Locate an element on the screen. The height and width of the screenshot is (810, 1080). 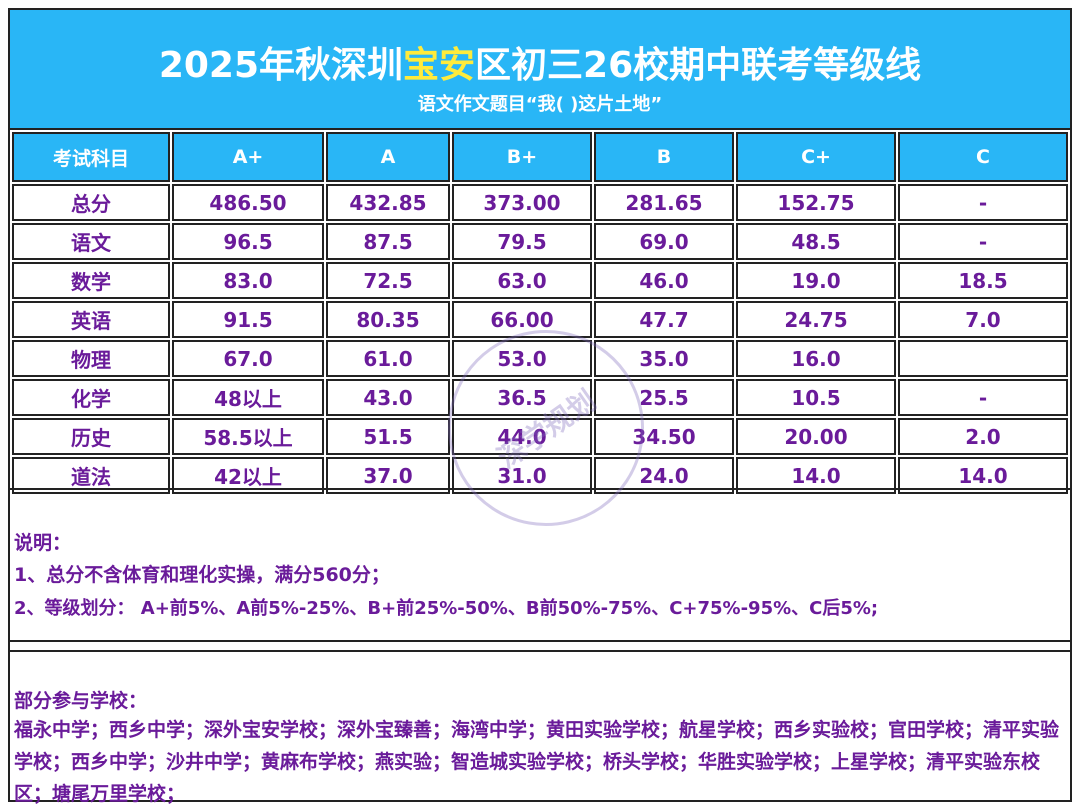
title-prefix: 2025年秋深圳 is located at coordinates (281, 65).